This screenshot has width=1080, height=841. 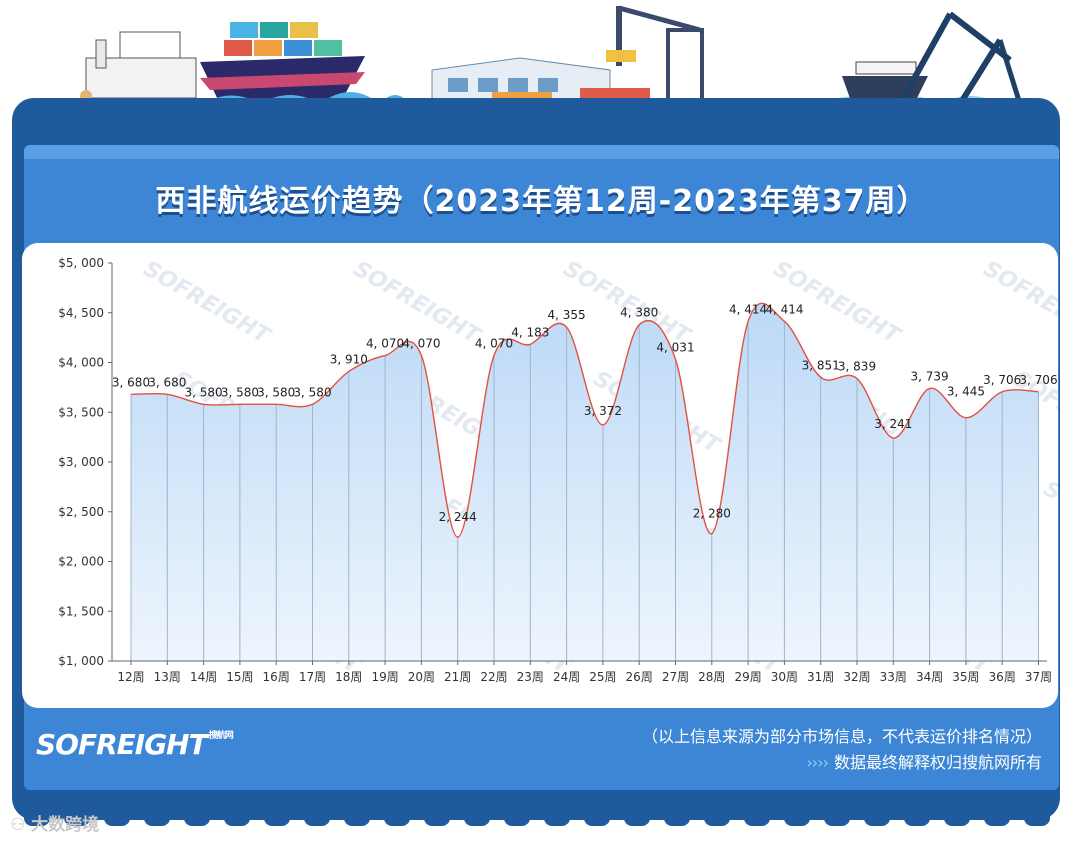 I want to click on y-tick-label: $2, 500, so click(x=81, y=512).